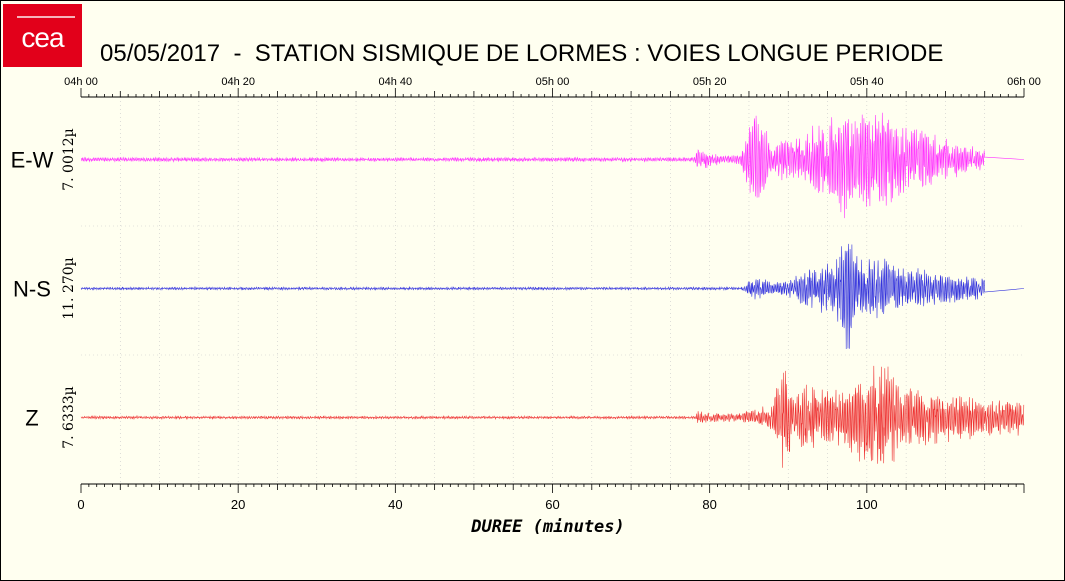  Describe the element at coordinates (69, 288) in the screenshot. I see `scale-label: 11. 270µ` at that location.